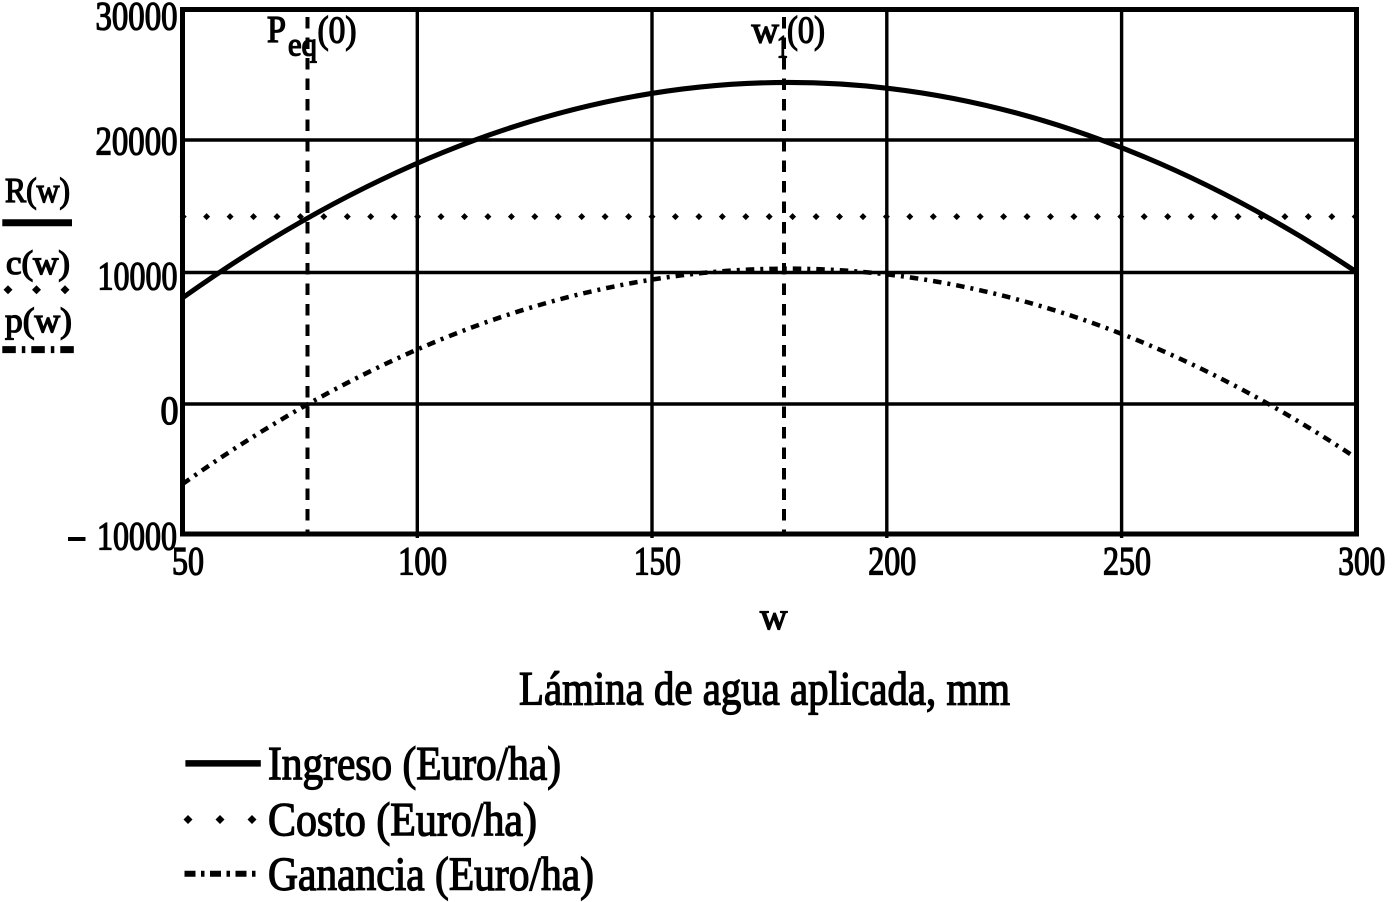 This screenshot has height=902, width=1392. Describe the element at coordinates (38, 320) in the screenshot. I see `svg-text: p(w)` at that location.